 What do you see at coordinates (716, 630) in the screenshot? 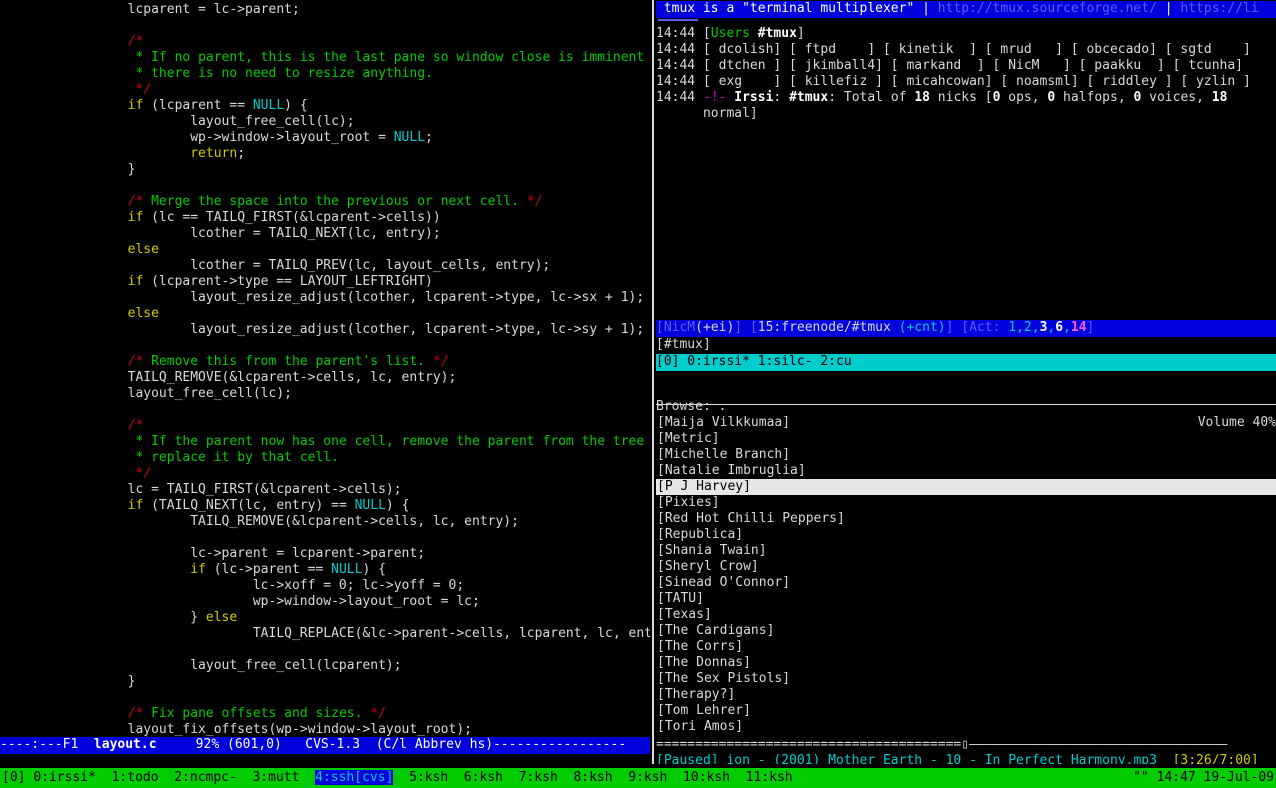
I see `list-item: [The Cardigans]` at bounding box center [716, 630].